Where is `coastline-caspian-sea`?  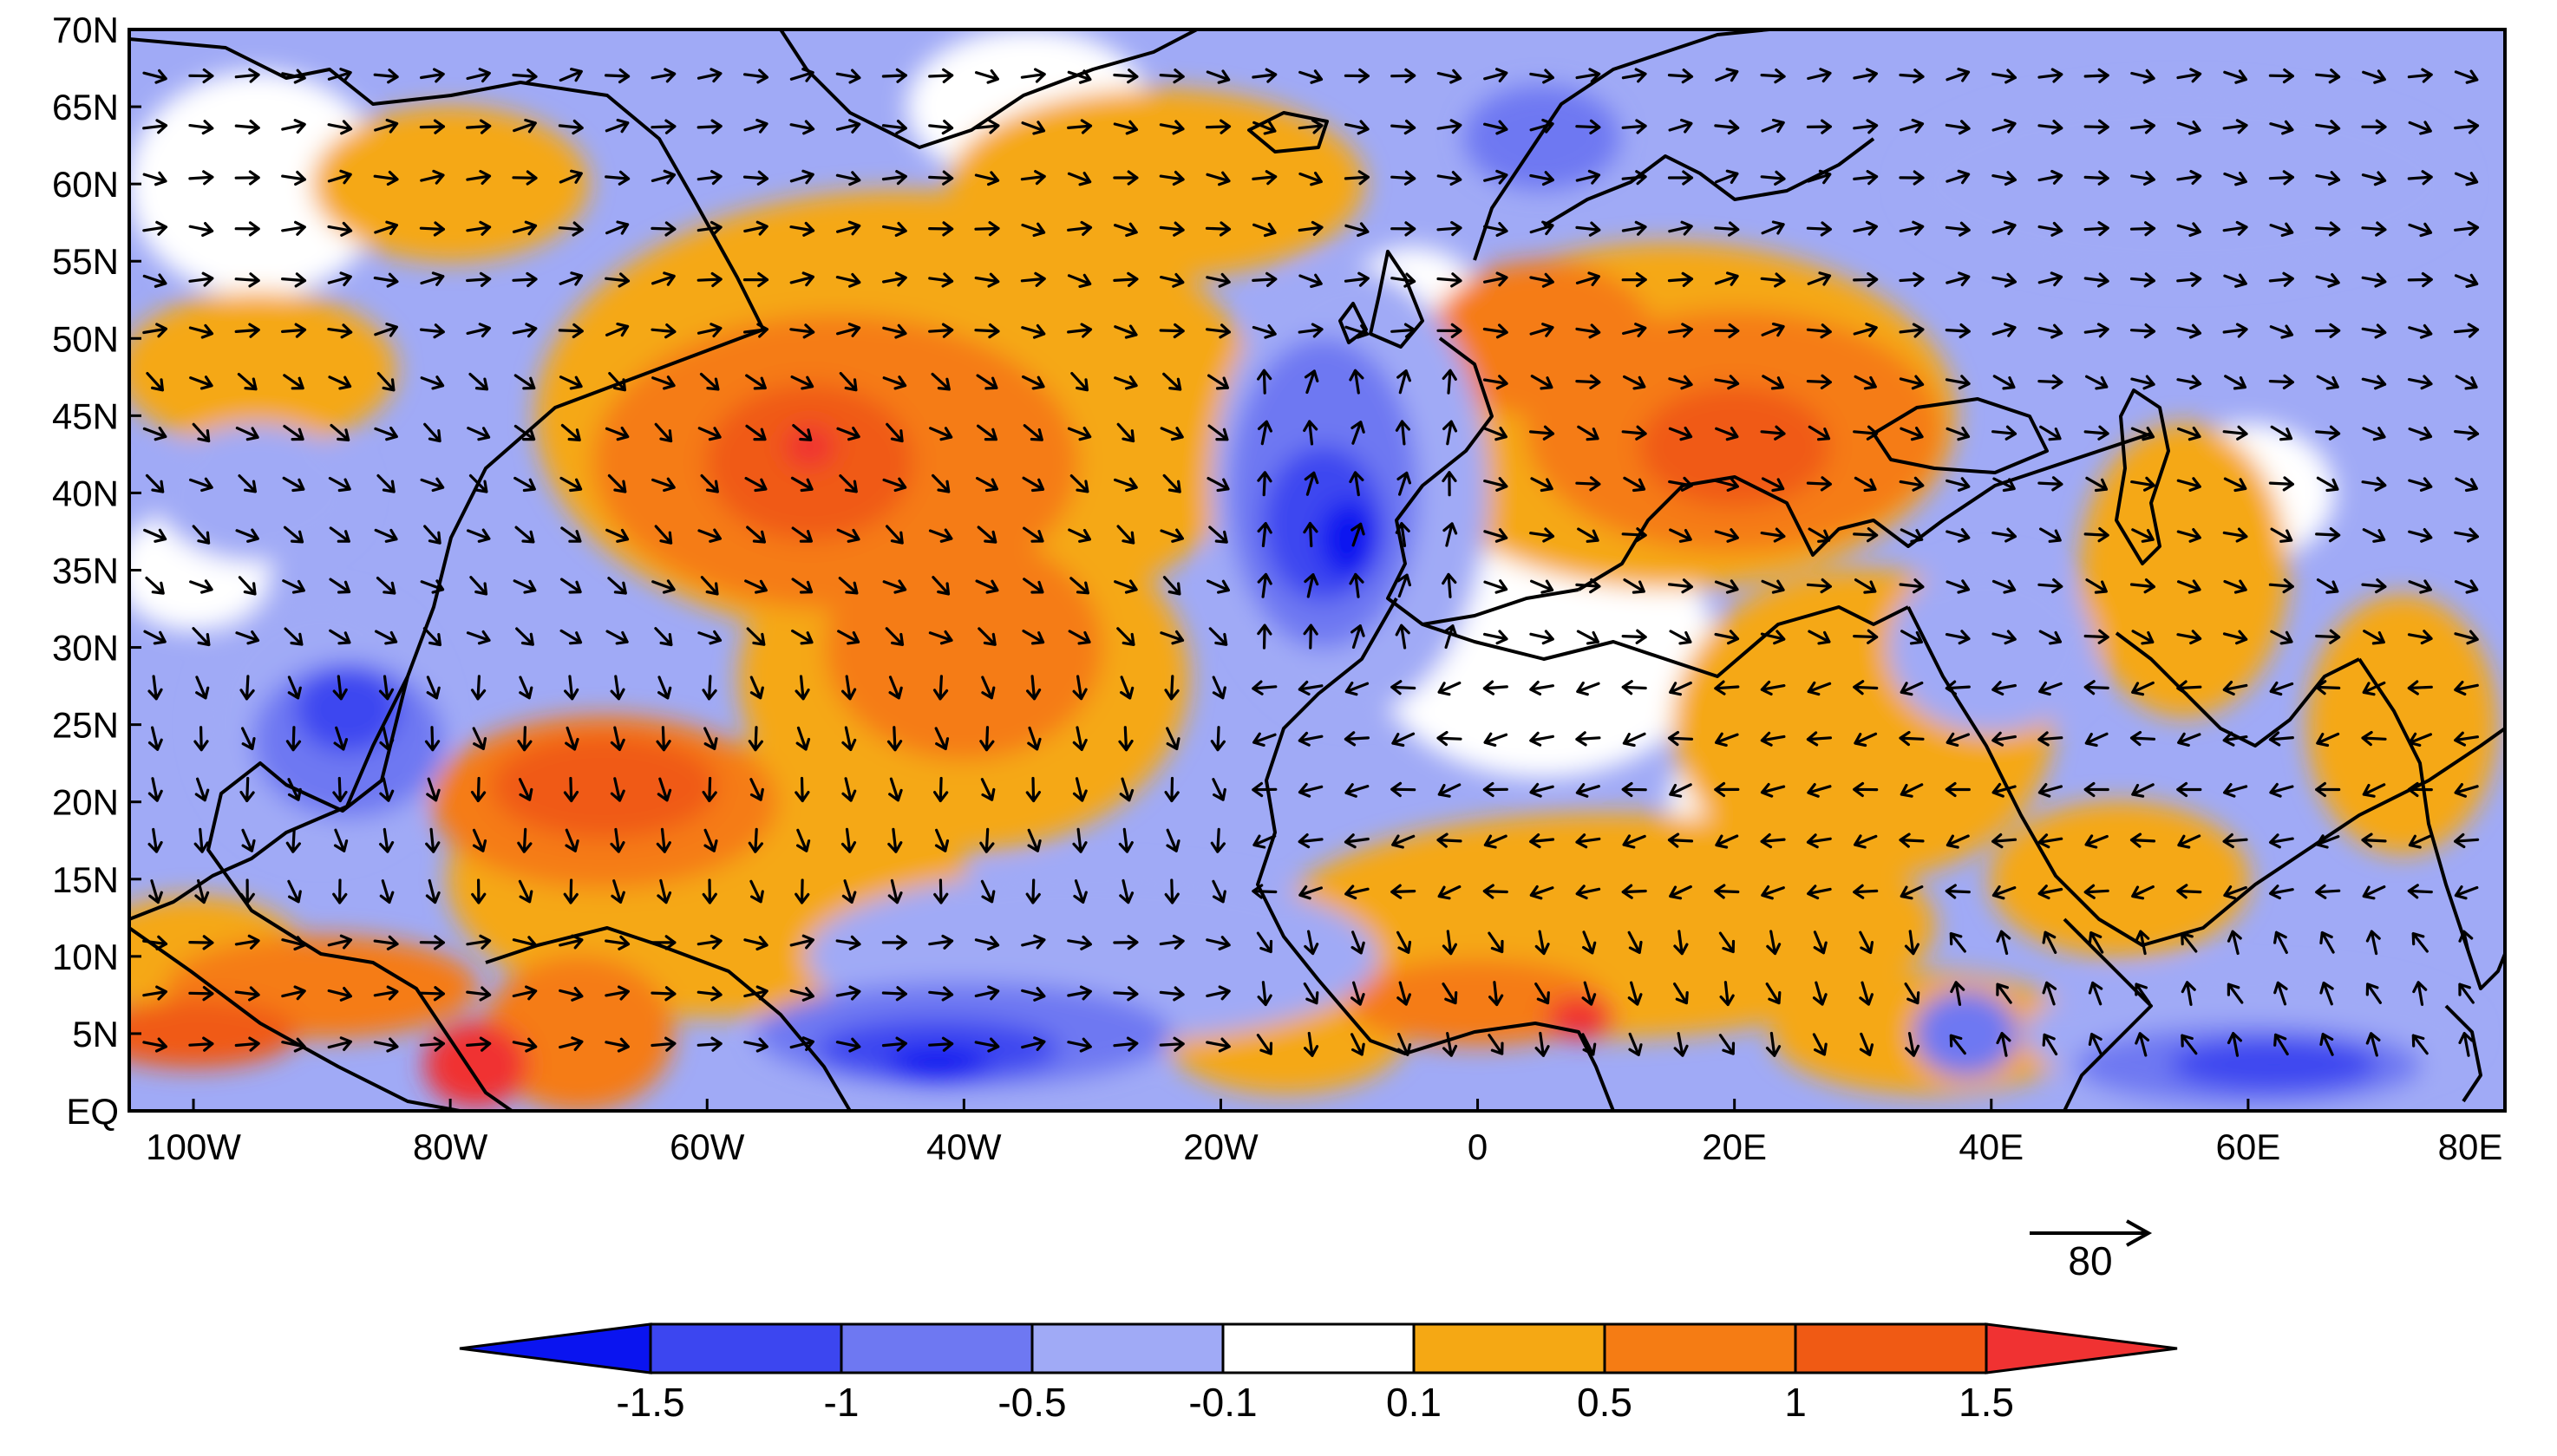
coastline-caspian-sea is located at coordinates (2142, 476).